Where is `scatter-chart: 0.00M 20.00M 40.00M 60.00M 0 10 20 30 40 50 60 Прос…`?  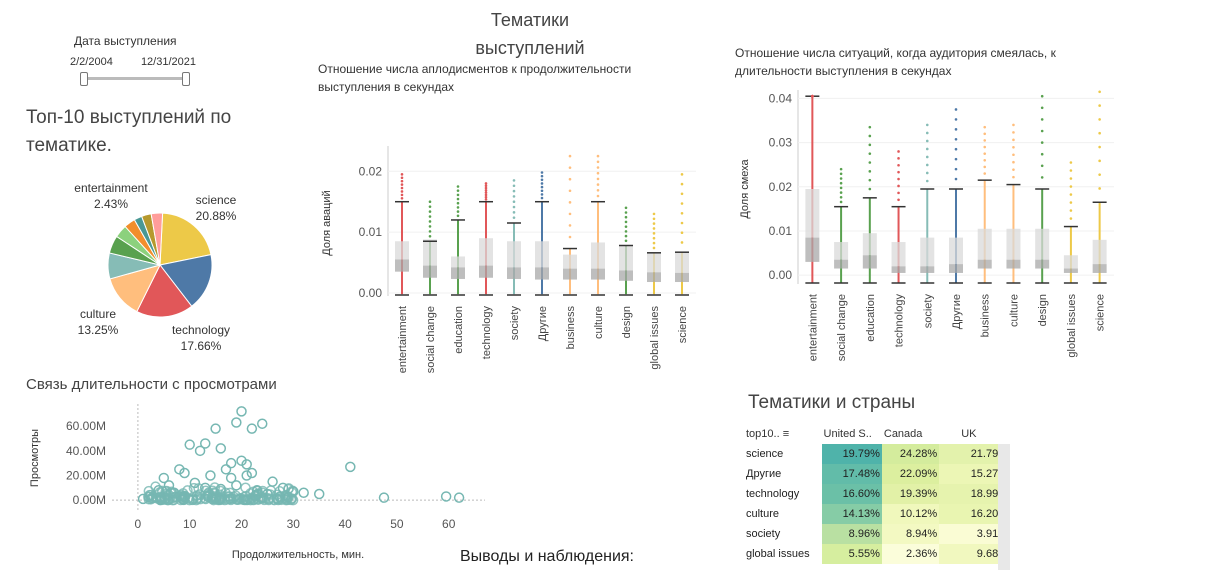 scatter-chart: 0.00M 20.00M 40.00M 60.00M 0 10 20 30 40 50 60 Прос… is located at coordinates (255, 482).